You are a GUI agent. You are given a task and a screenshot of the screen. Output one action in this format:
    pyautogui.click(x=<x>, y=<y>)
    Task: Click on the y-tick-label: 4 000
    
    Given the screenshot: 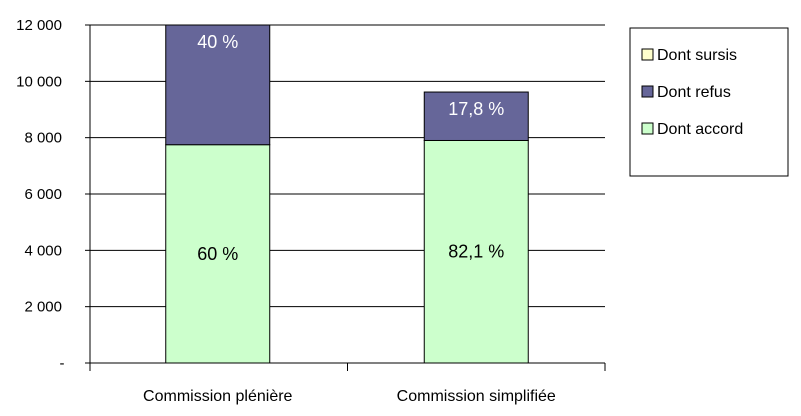 What is the action you would take?
    pyautogui.click(x=43, y=250)
    